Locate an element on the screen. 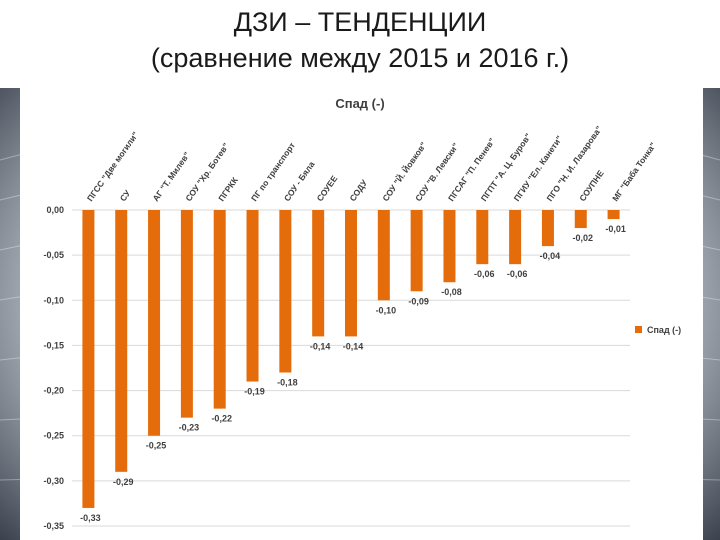  category-label: МГ "Баба Тонка" is located at coordinates (634, 172).